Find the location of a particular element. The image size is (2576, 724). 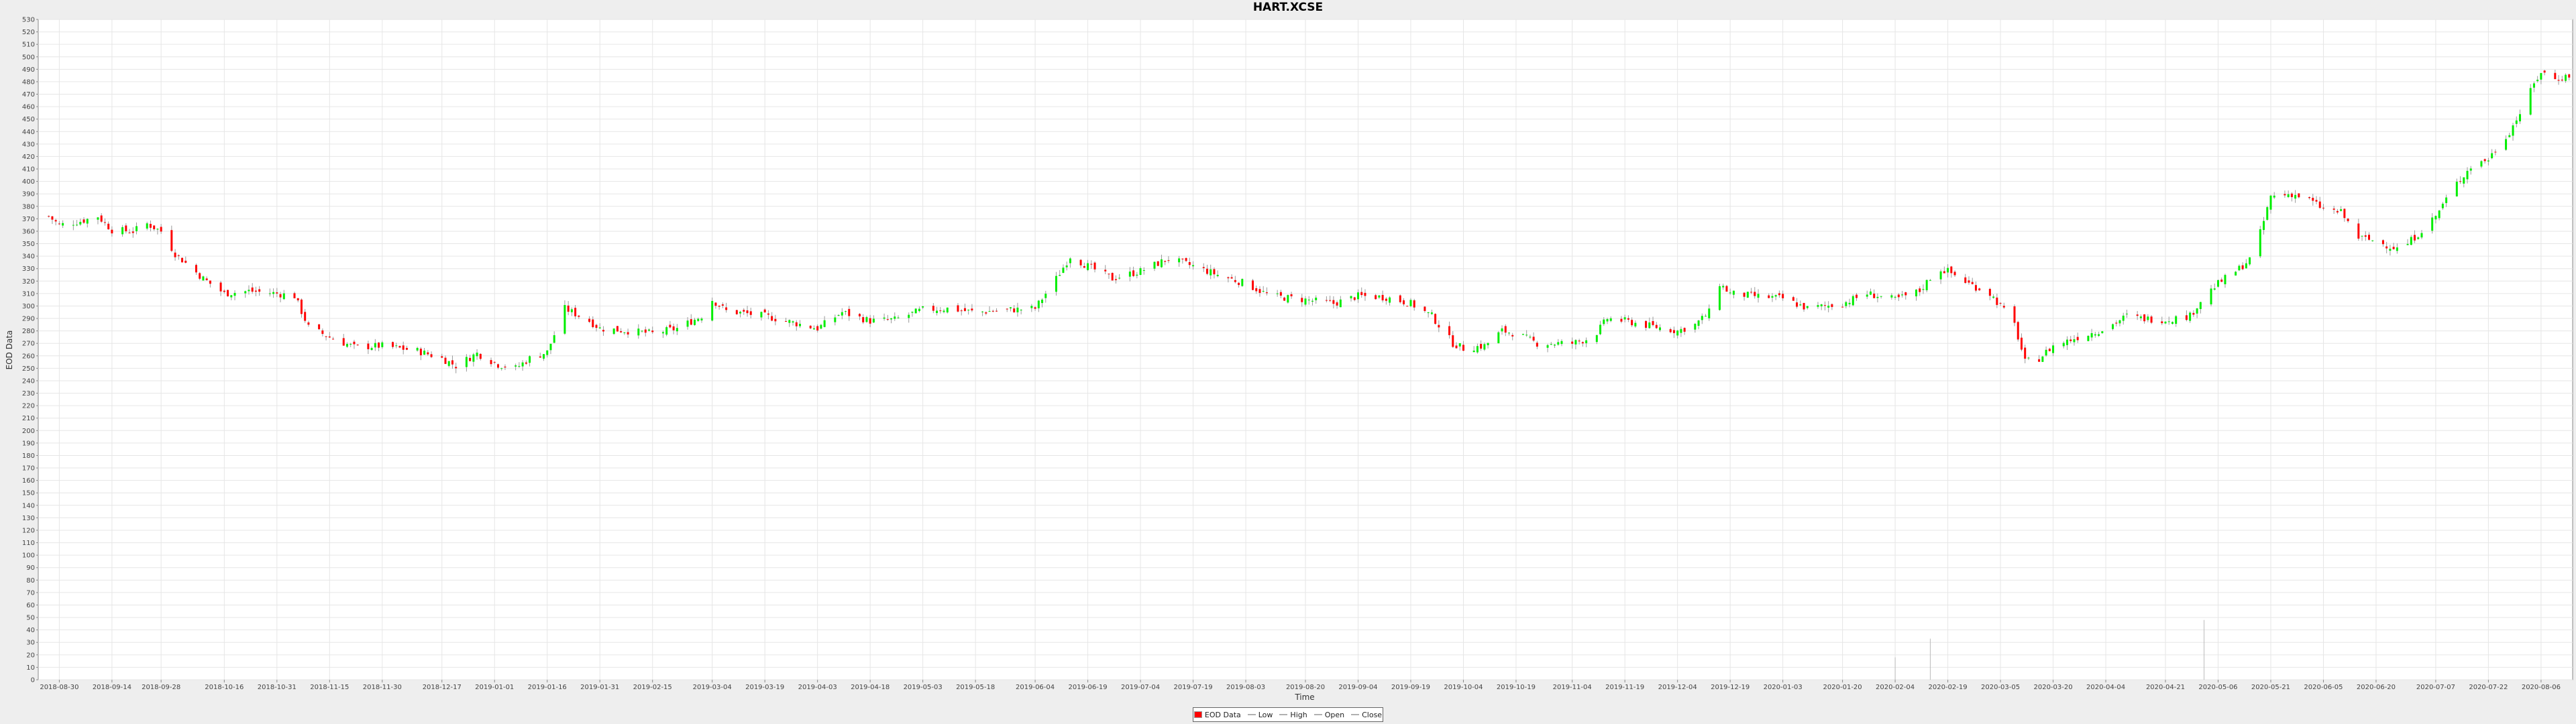

x-tick-label: 2019-08-20 is located at coordinates (1305, 687).